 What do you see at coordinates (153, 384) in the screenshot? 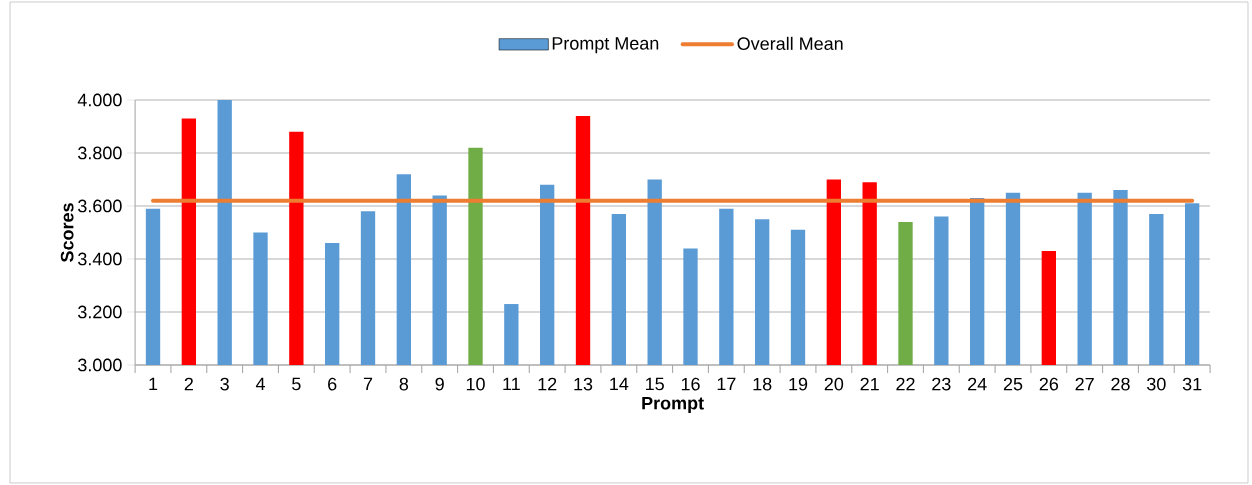
I see `x-tick-label: 1` at bounding box center [153, 384].